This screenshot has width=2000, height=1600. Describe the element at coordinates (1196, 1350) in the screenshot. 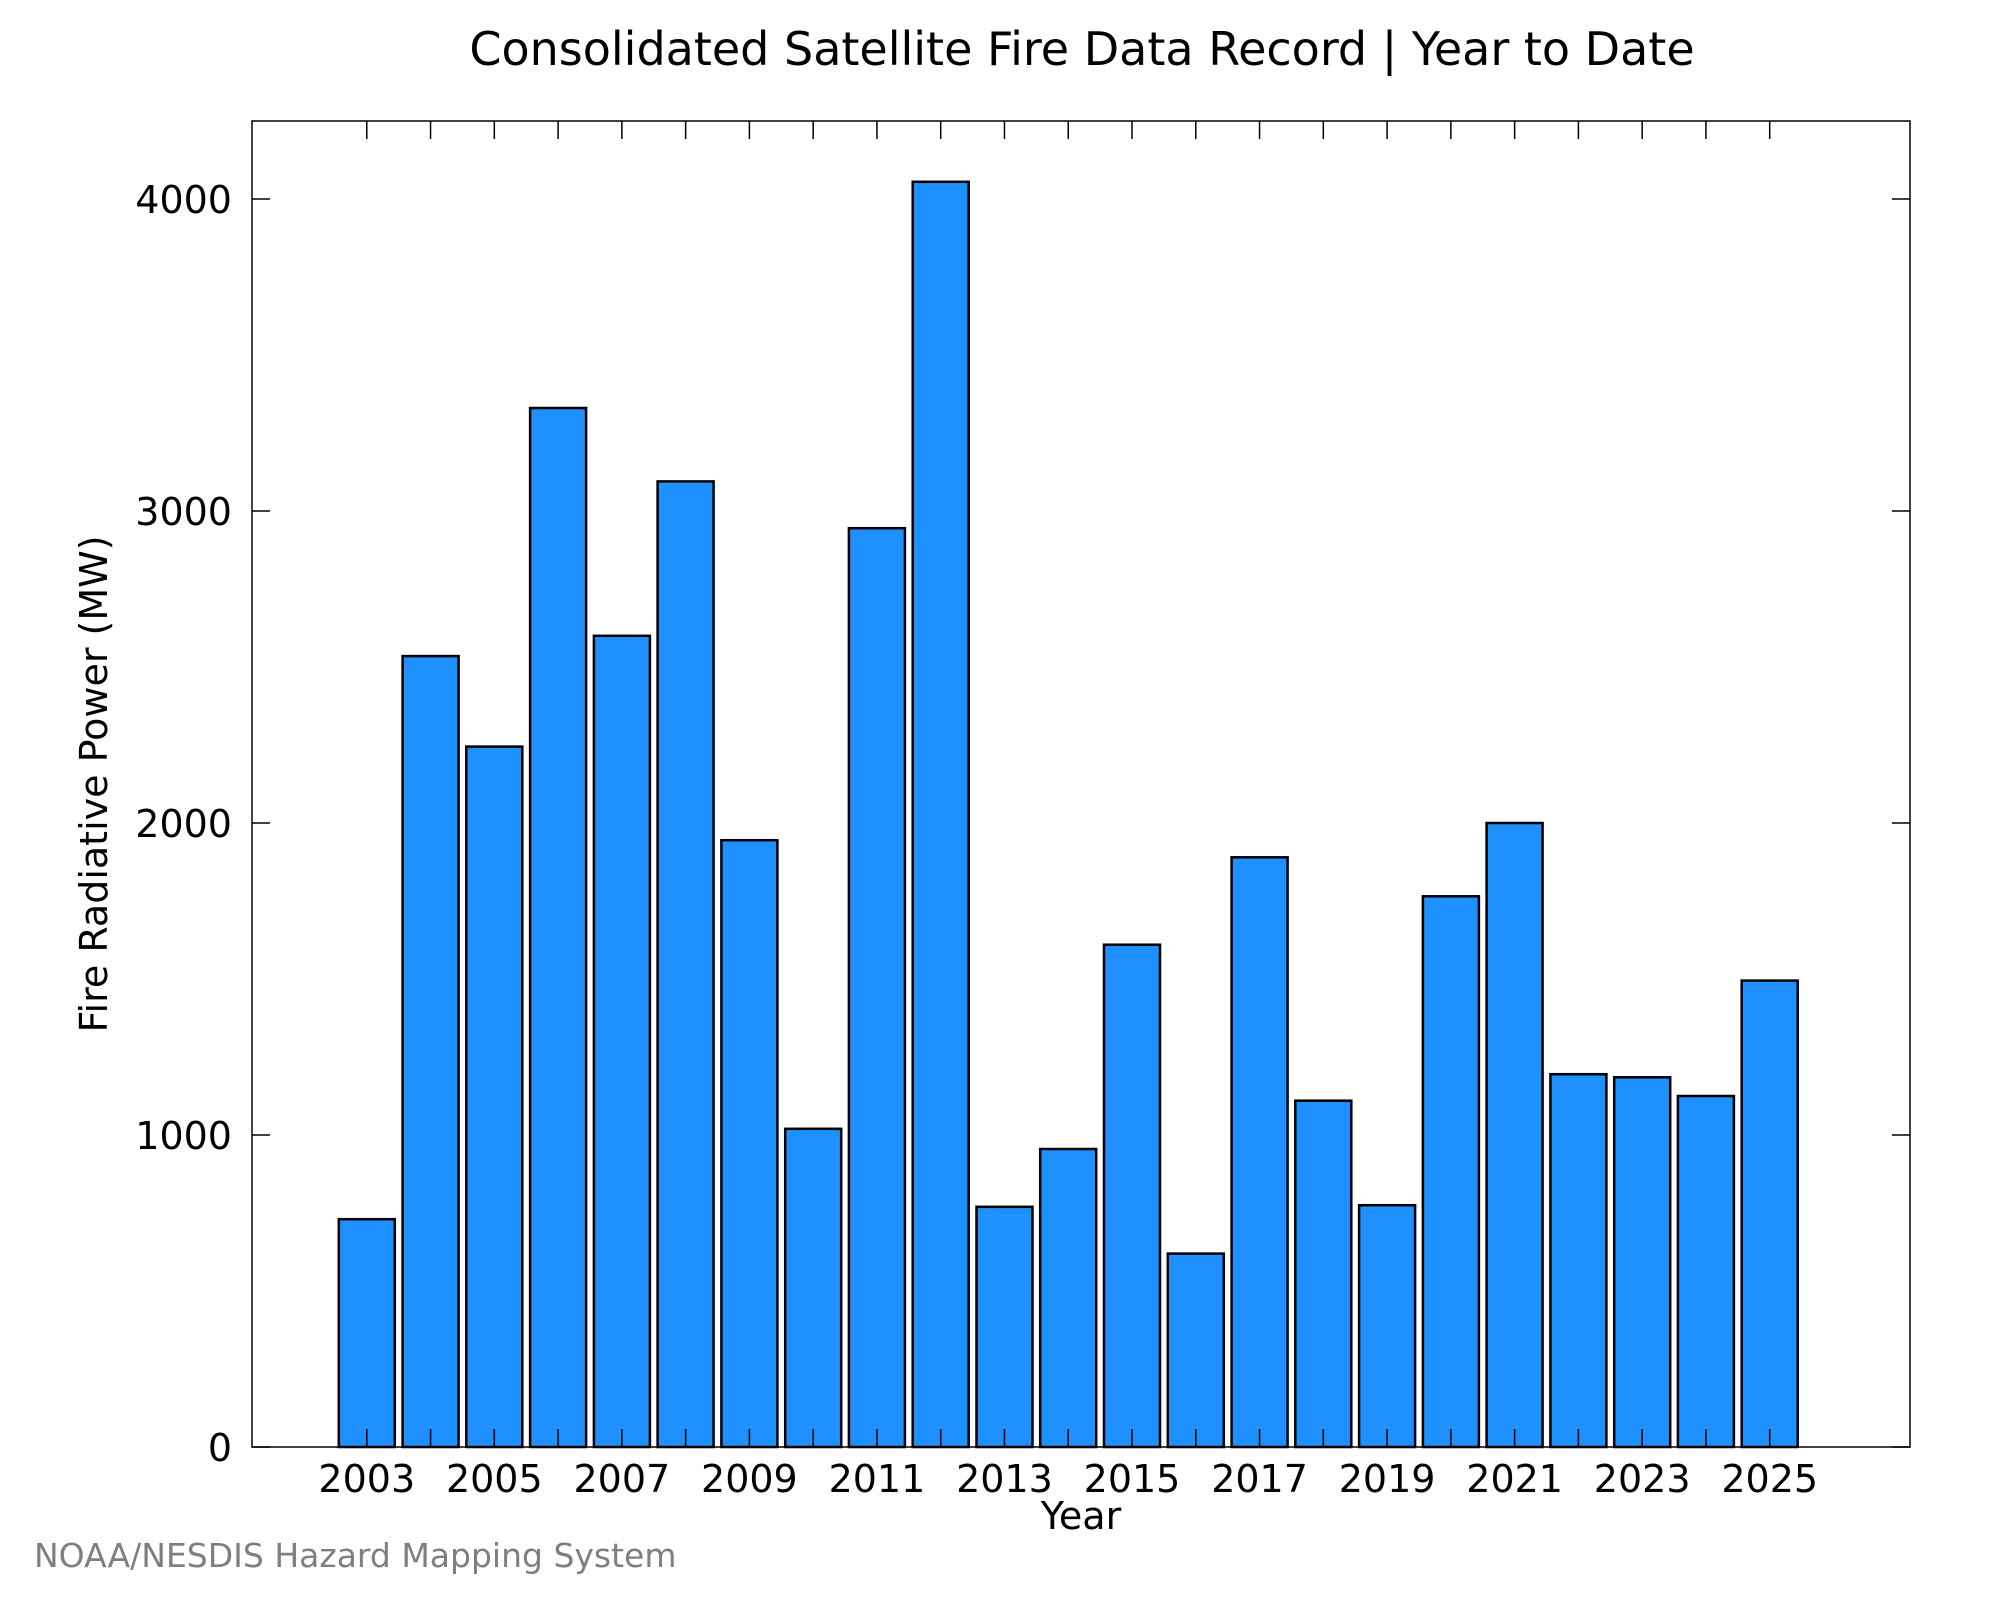

I see `bar-2016` at that location.